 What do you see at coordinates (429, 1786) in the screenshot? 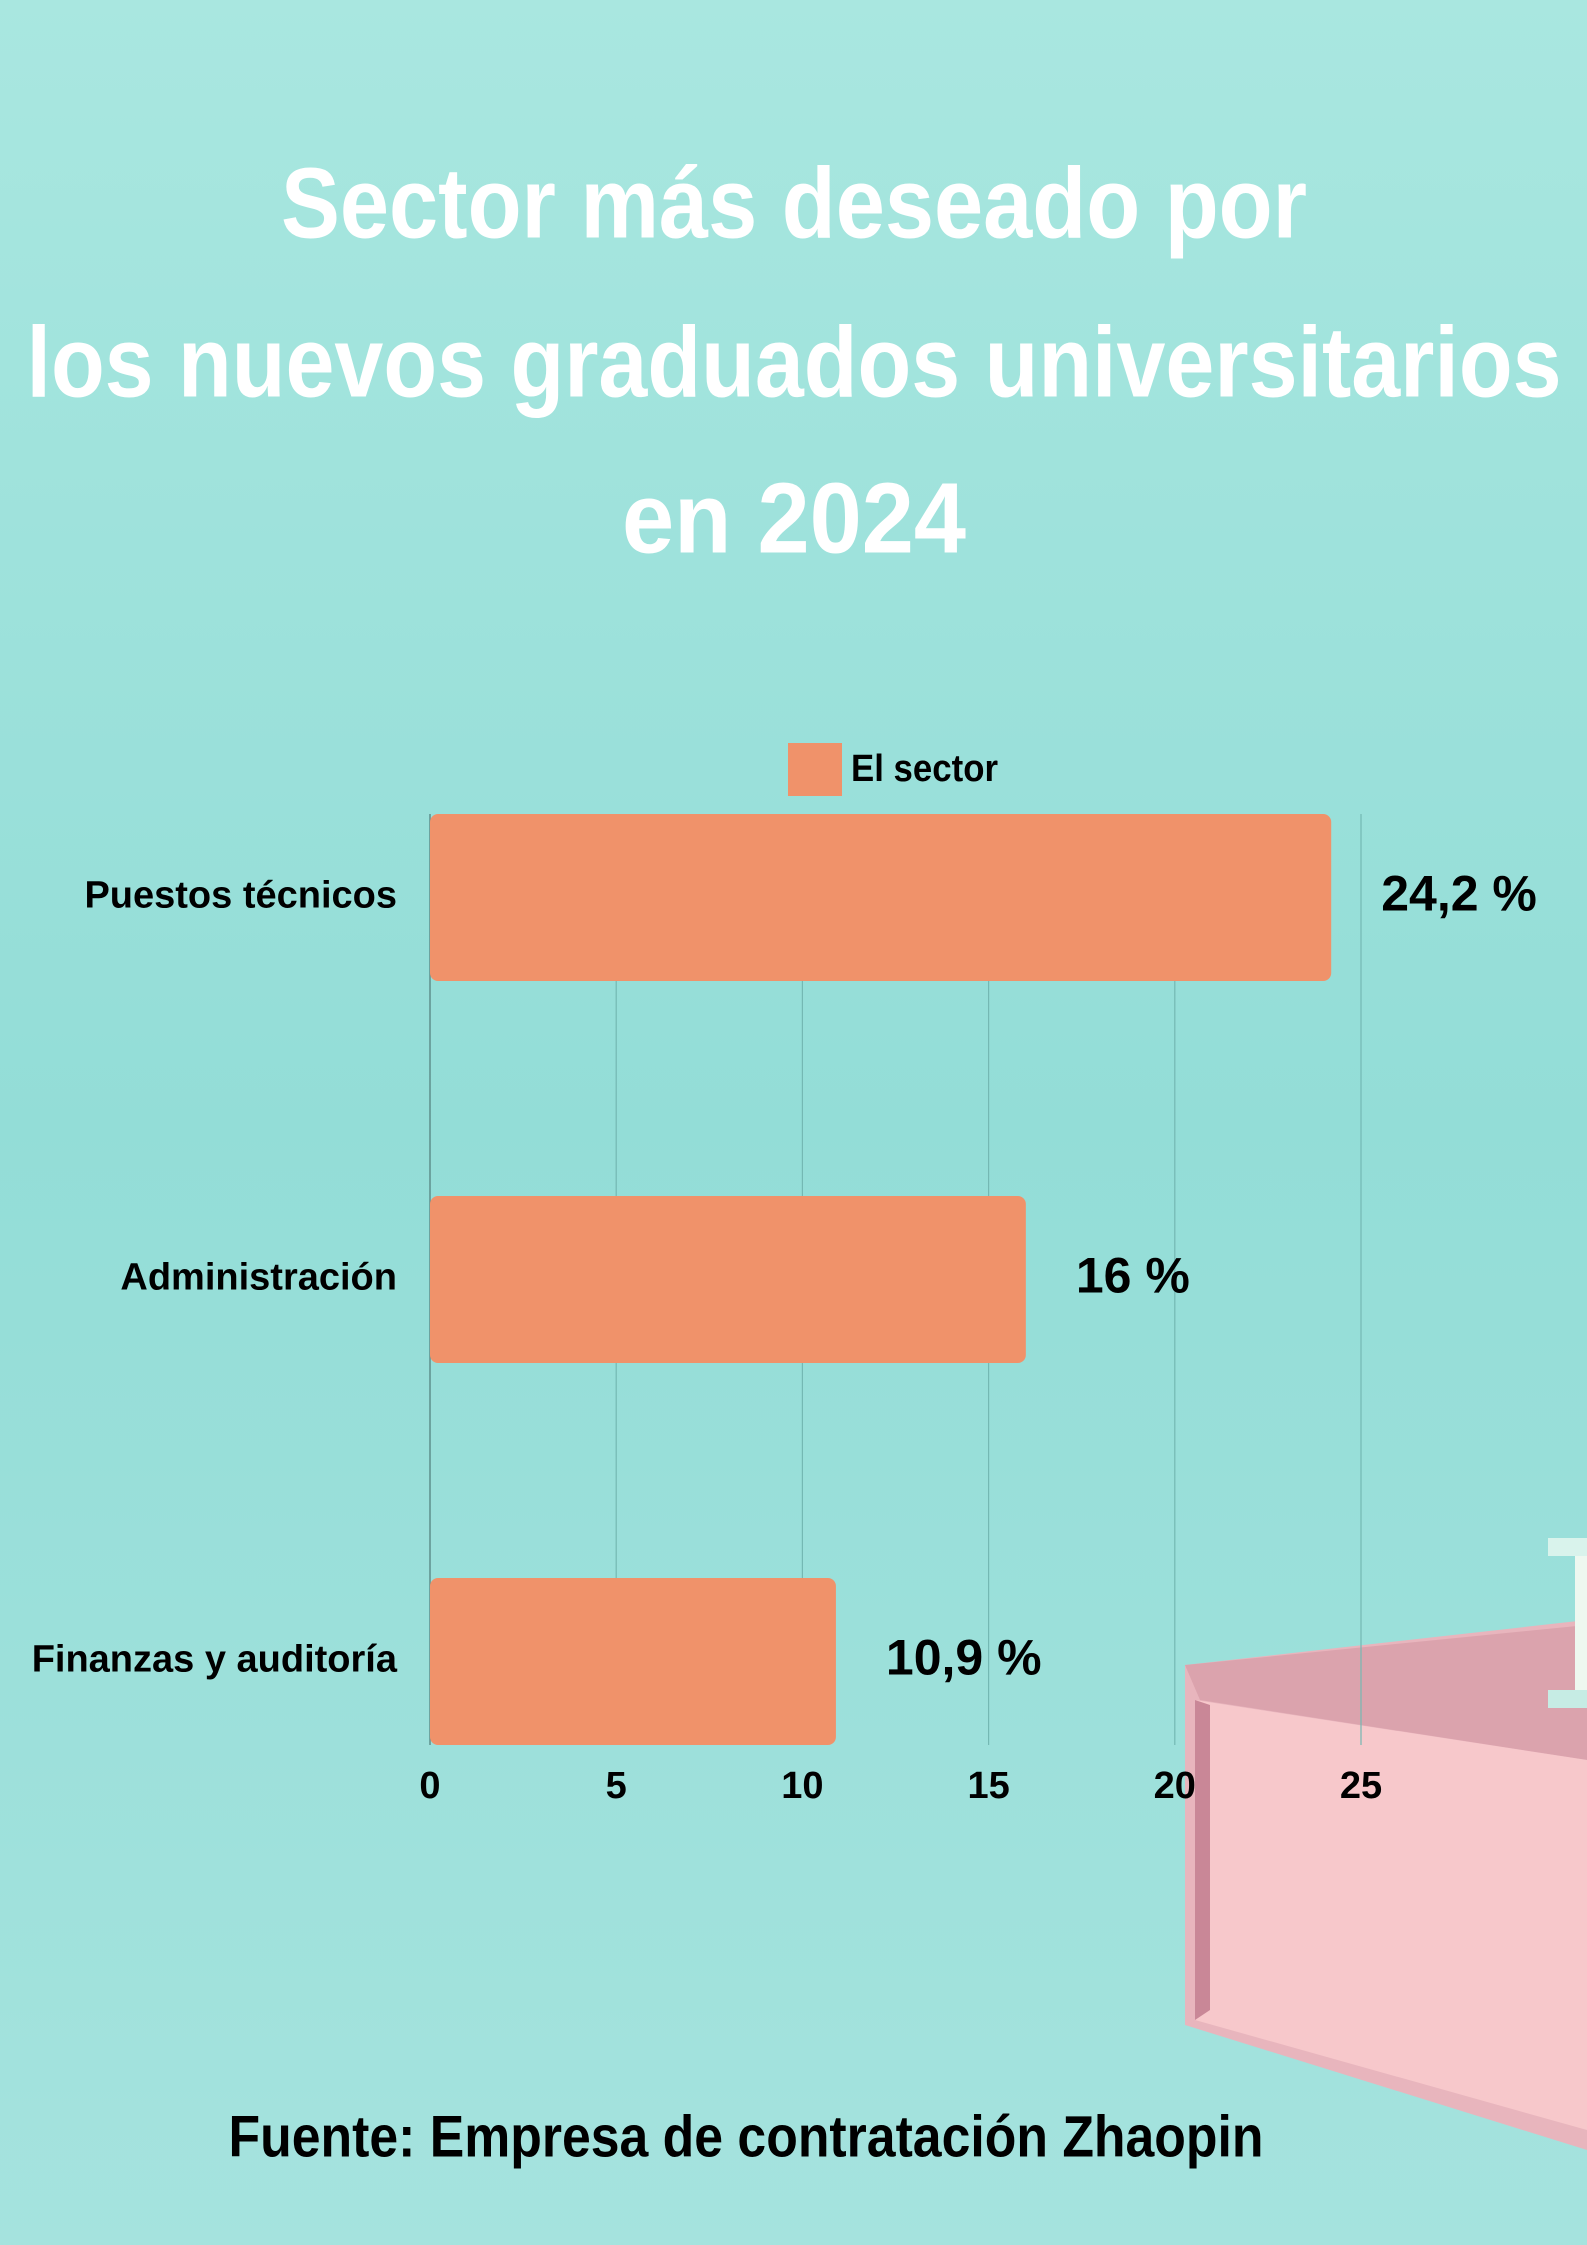
I see `x-tick-label: 0` at bounding box center [429, 1786].